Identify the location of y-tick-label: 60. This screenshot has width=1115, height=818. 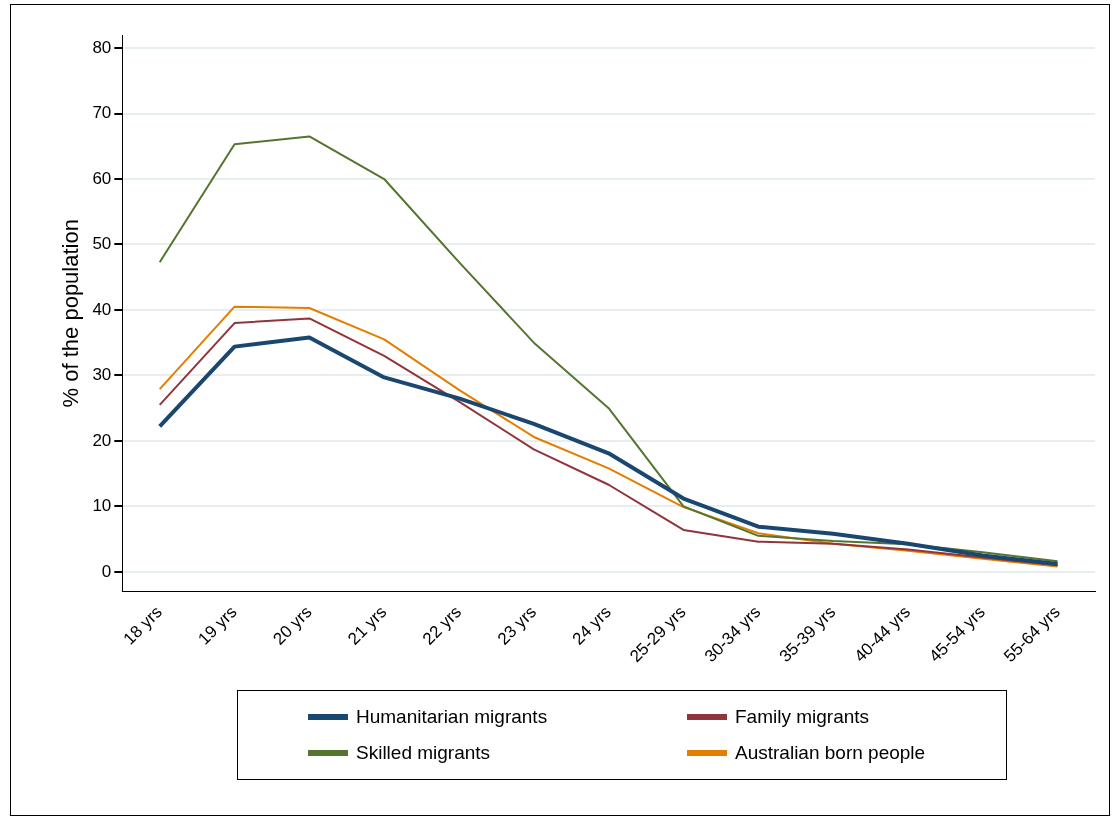
(102, 178).